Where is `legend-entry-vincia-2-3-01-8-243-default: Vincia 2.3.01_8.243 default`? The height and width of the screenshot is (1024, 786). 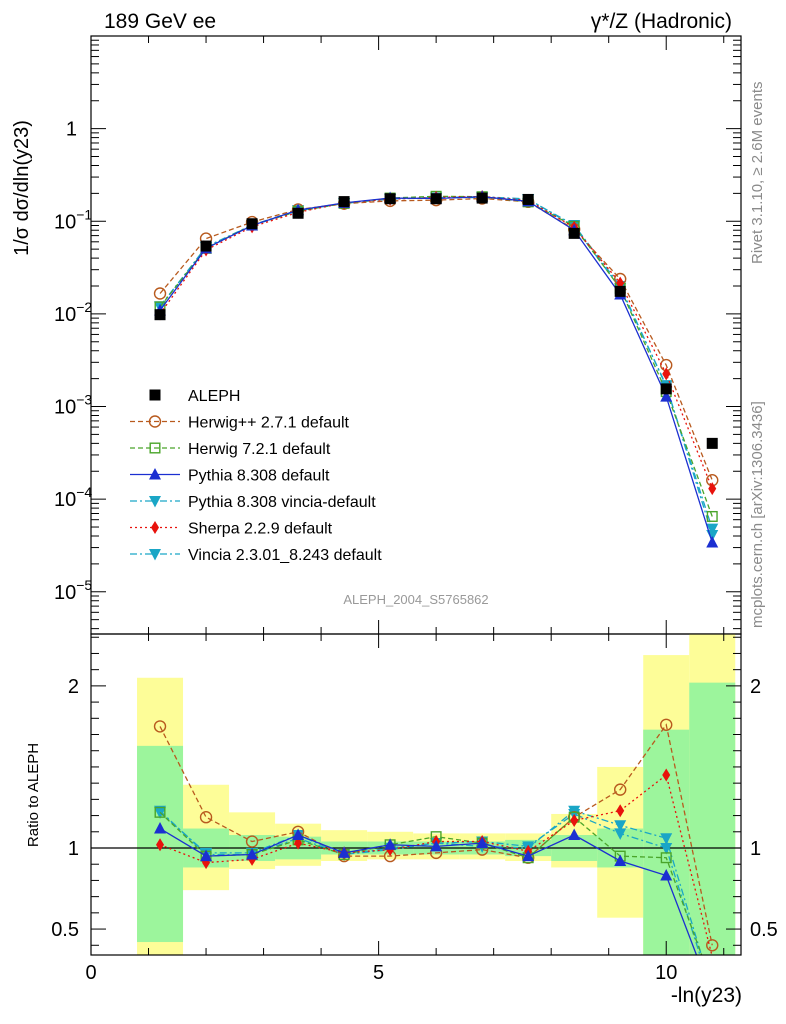
legend-entry-vincia-2-3-01-8-243-default: Vincia 2.3.01_8.243 default is located at coordinates (256, 555).